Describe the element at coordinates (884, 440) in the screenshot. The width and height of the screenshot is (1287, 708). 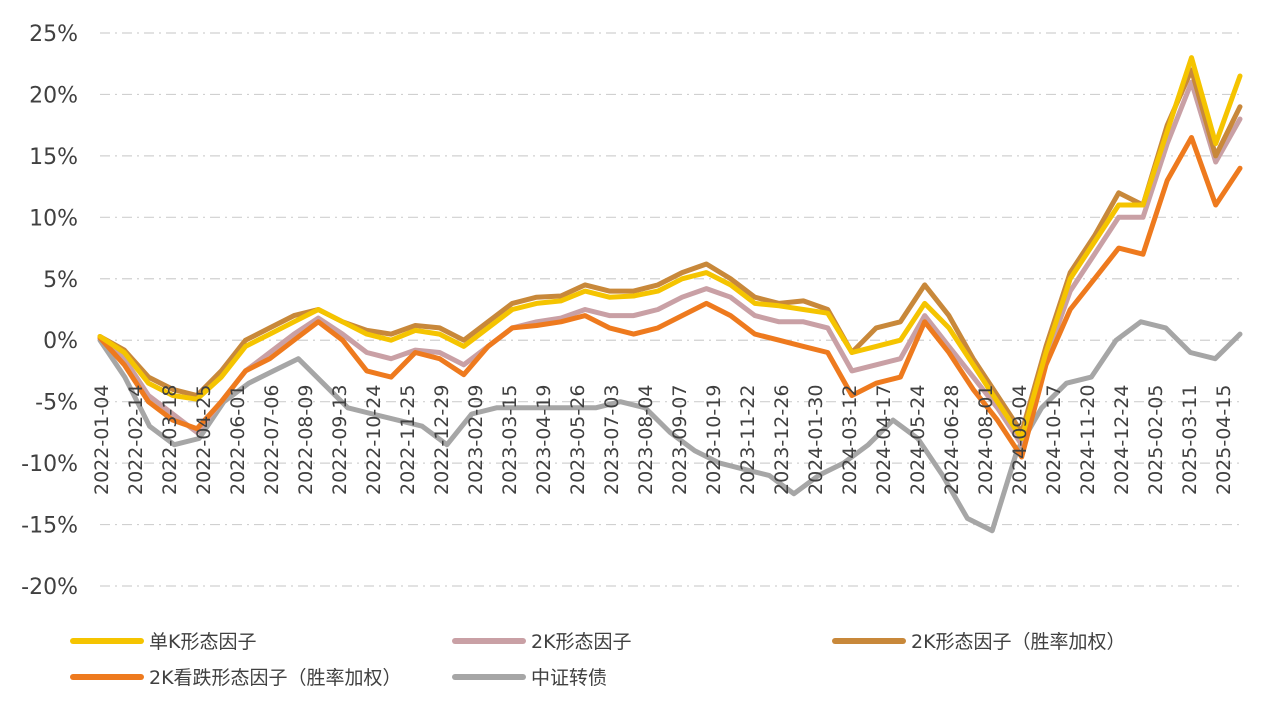
I see `x-tick-label: 2024-04-17` at that location.